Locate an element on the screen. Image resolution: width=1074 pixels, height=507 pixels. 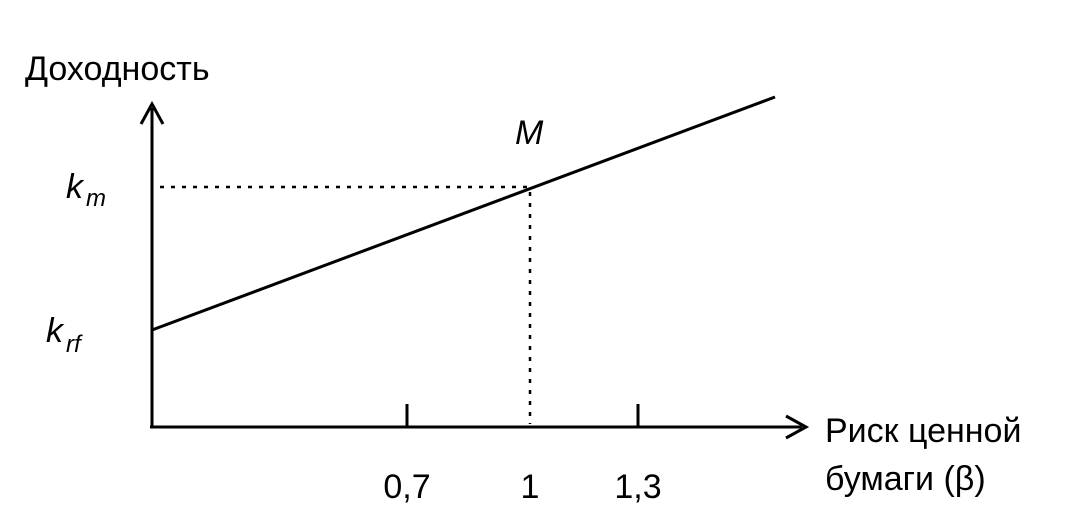
y-arrow is located at coordinates (152, 112).